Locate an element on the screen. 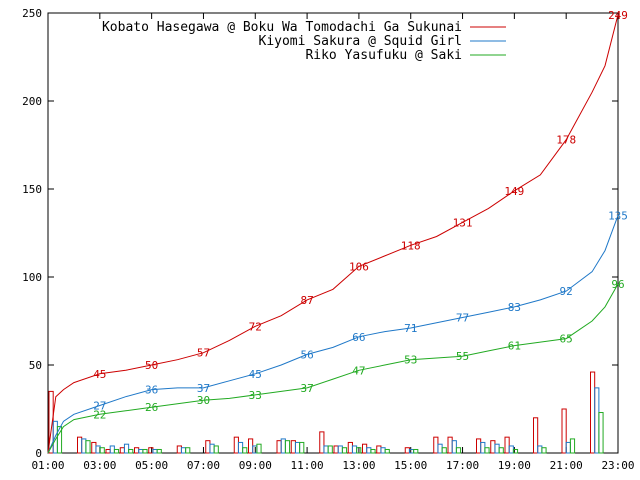 This screenshot has width=640, height=480. data-label: 65 is located at coordinates (566, 339).